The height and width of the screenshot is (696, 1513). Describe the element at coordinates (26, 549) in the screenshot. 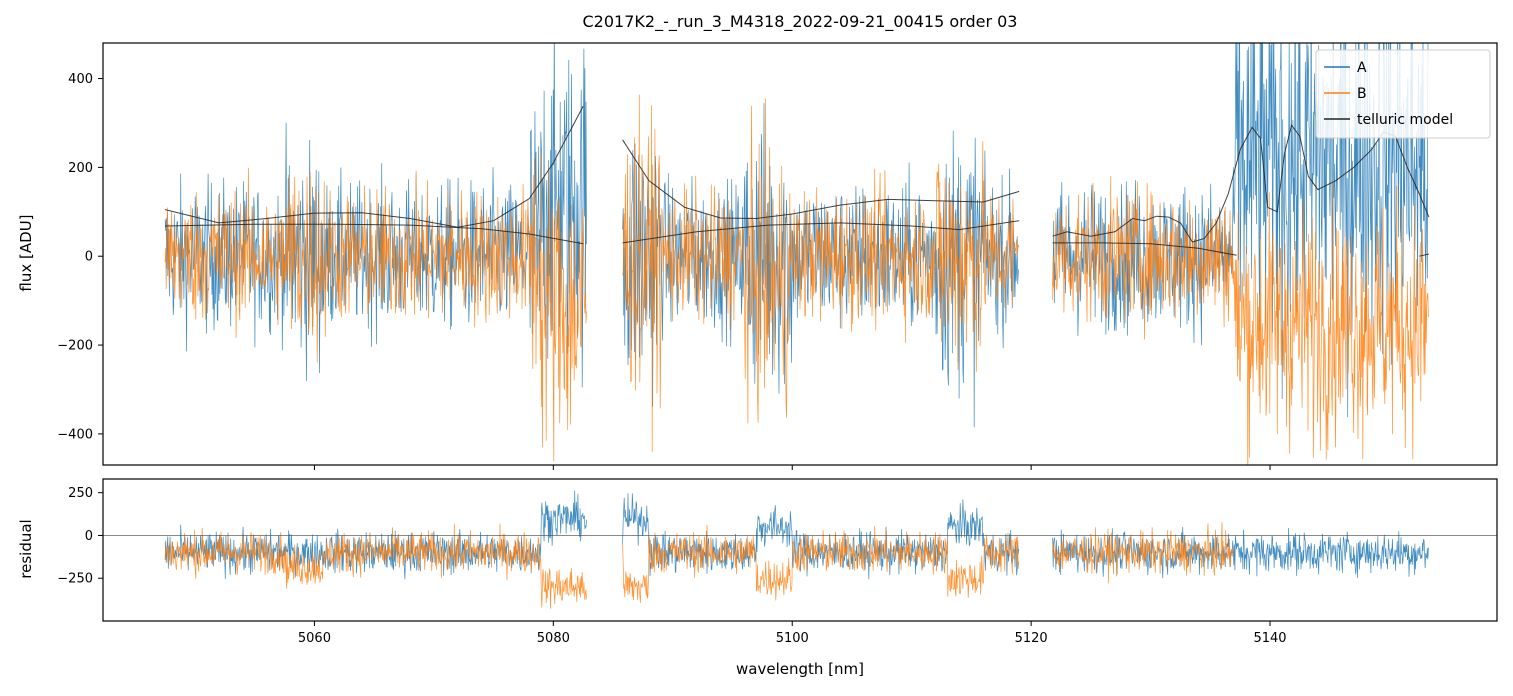

I see `residual-axis-label: residual` at that location.